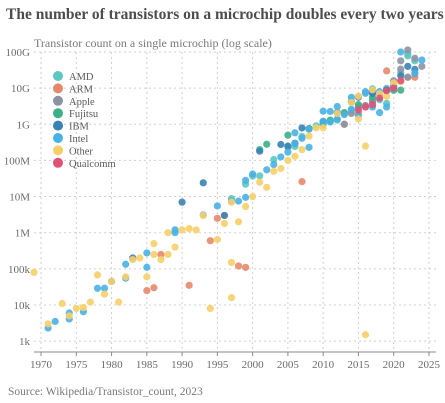 The image size is (445, 403). I want to click on x-tick-label: 2005, so click(288, 365).